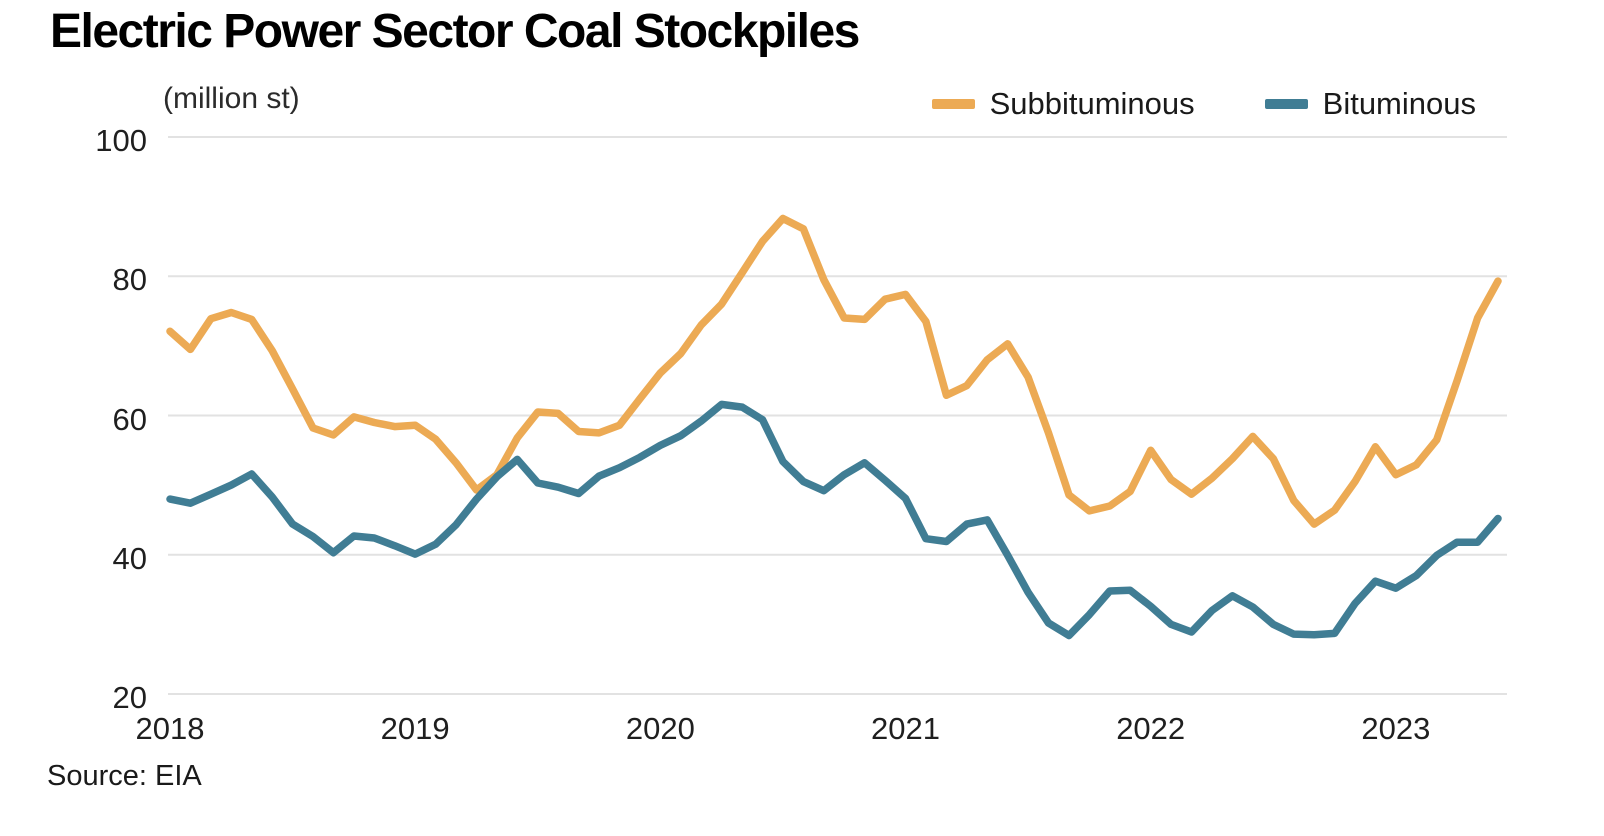  What do you see at coordinates (129, 558) in the screenshot?
I see `y-tick-label-40: 40` at bounding box center [129, 558].